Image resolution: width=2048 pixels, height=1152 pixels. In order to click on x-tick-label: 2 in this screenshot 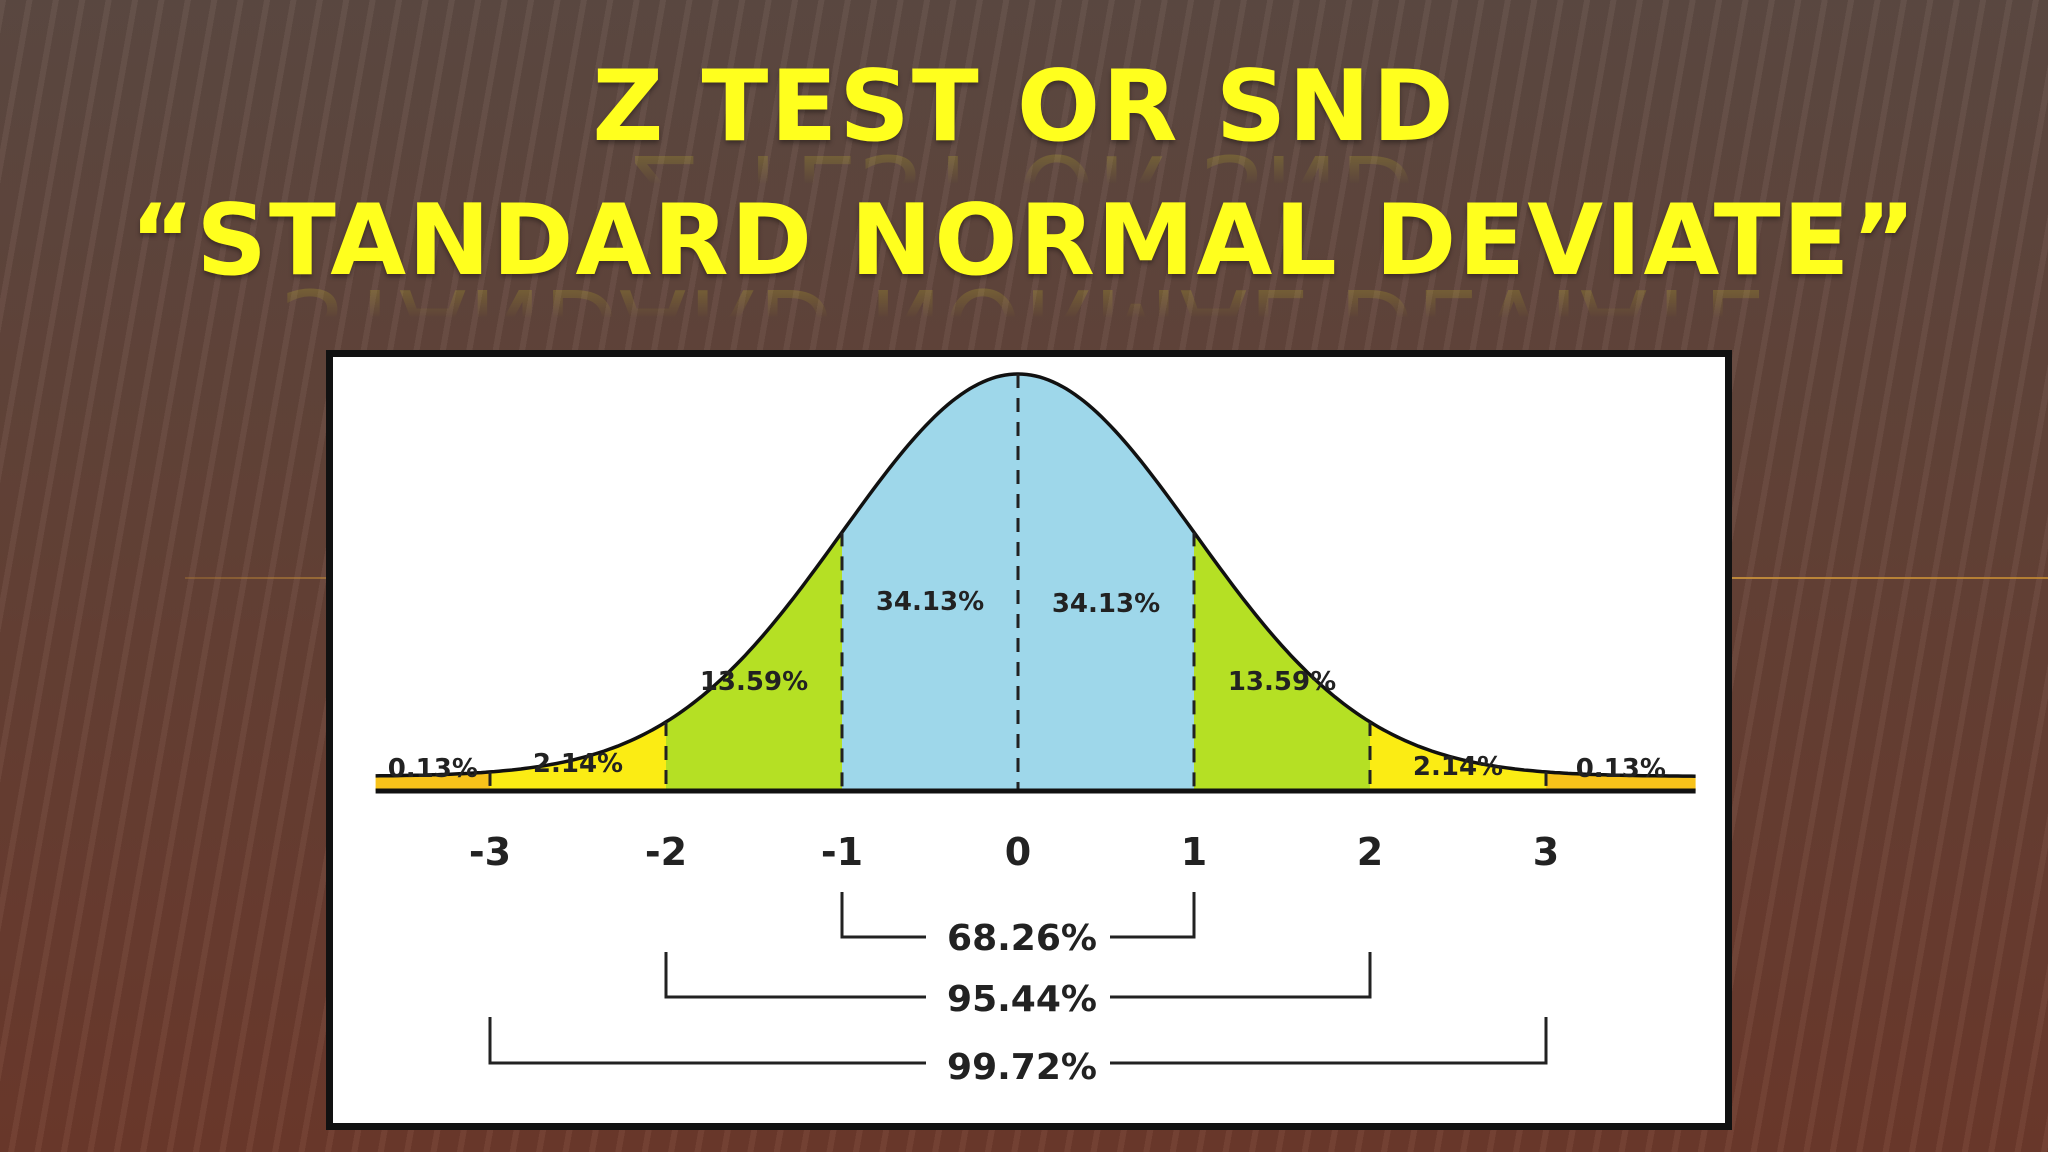, I will do `click(1370, 852)`.